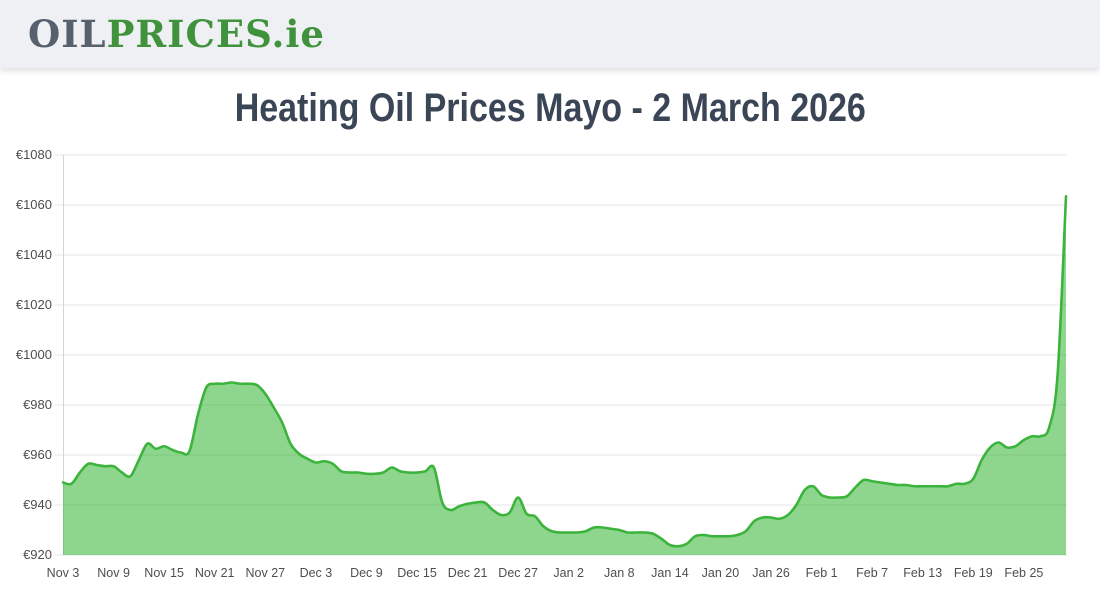  Describe the element at coordinates (417, 573) in the screenshot. I see `x-axis-label: Dec 15` at that location.